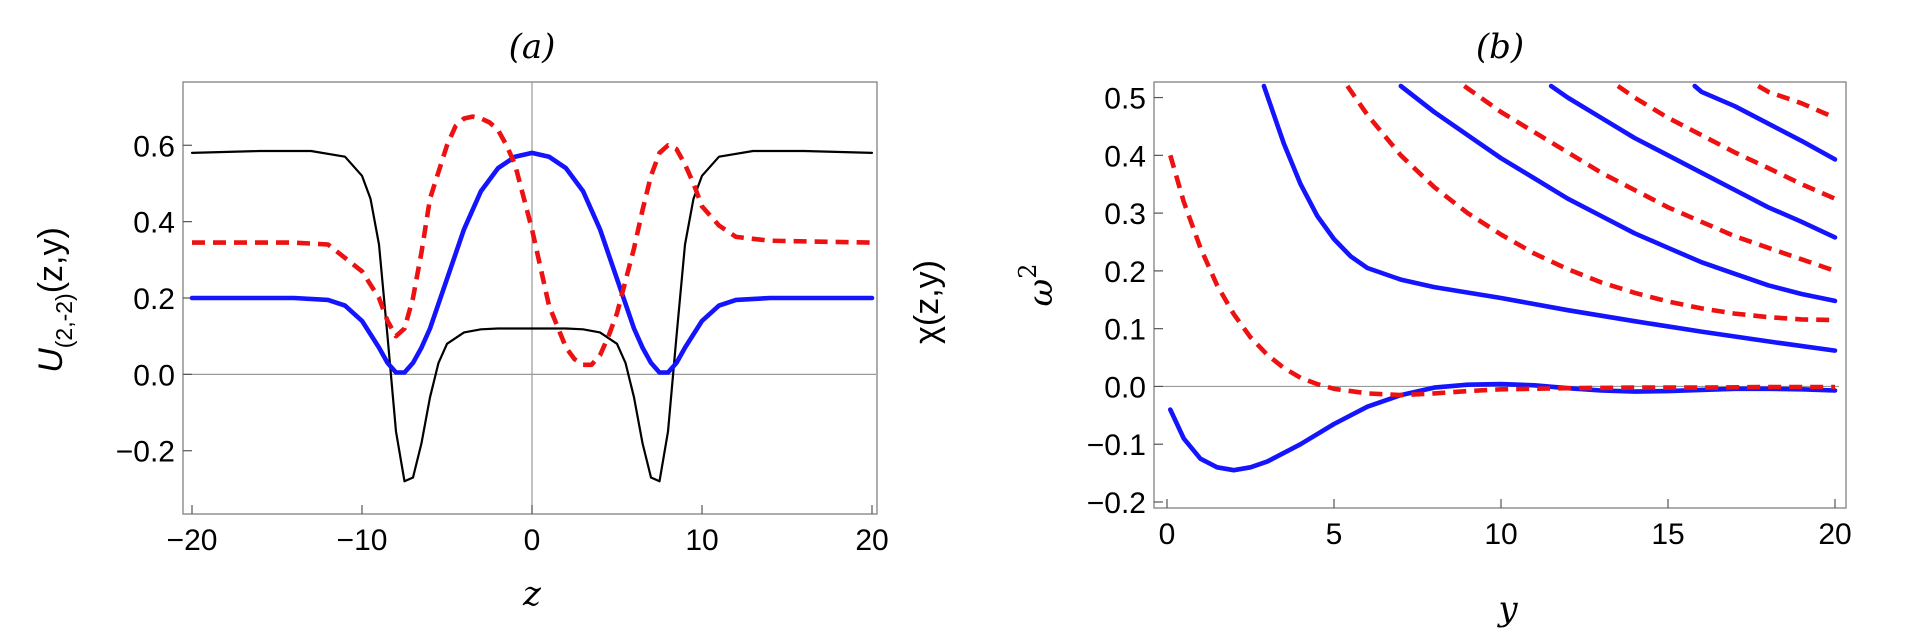 Image resolution: width=1920 pixels, height=640 pixels. Describe the element at coordinates (1028, 270) in the screenshot. I see `panel-b-y-label-superscript: 2` at that location.